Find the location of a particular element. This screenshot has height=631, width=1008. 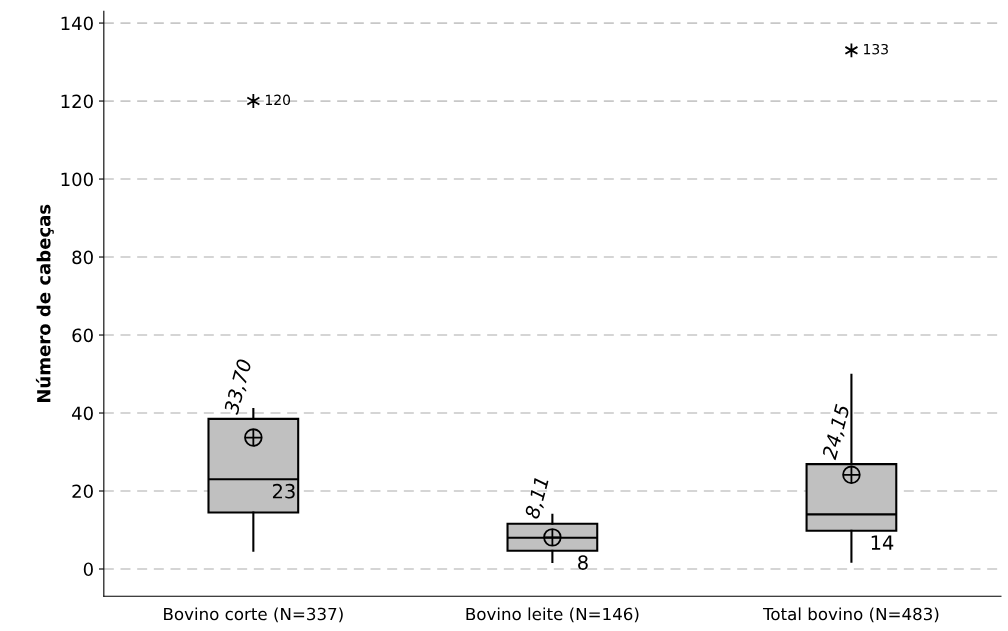

annotation: 23 is located at coordinates (283, 491).